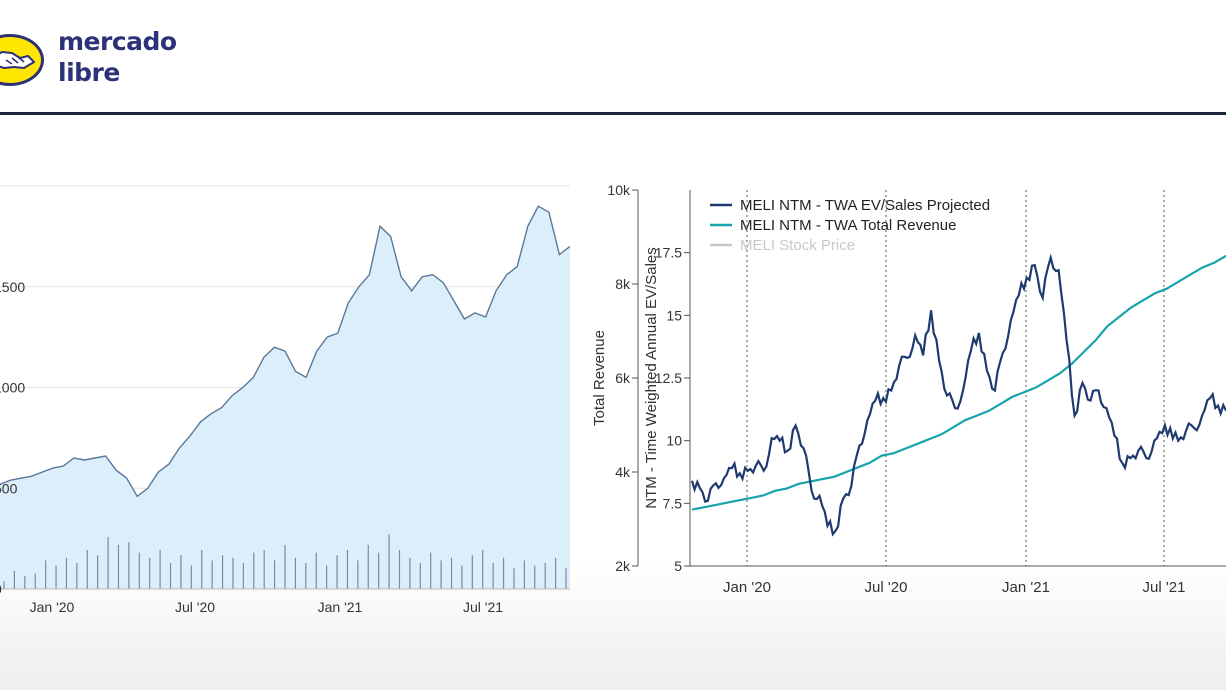 The image size is (1226, 690). Describe the element at coordinates (12, 388) in the screenshot. I see `y-tick-label: 1000` at that location.